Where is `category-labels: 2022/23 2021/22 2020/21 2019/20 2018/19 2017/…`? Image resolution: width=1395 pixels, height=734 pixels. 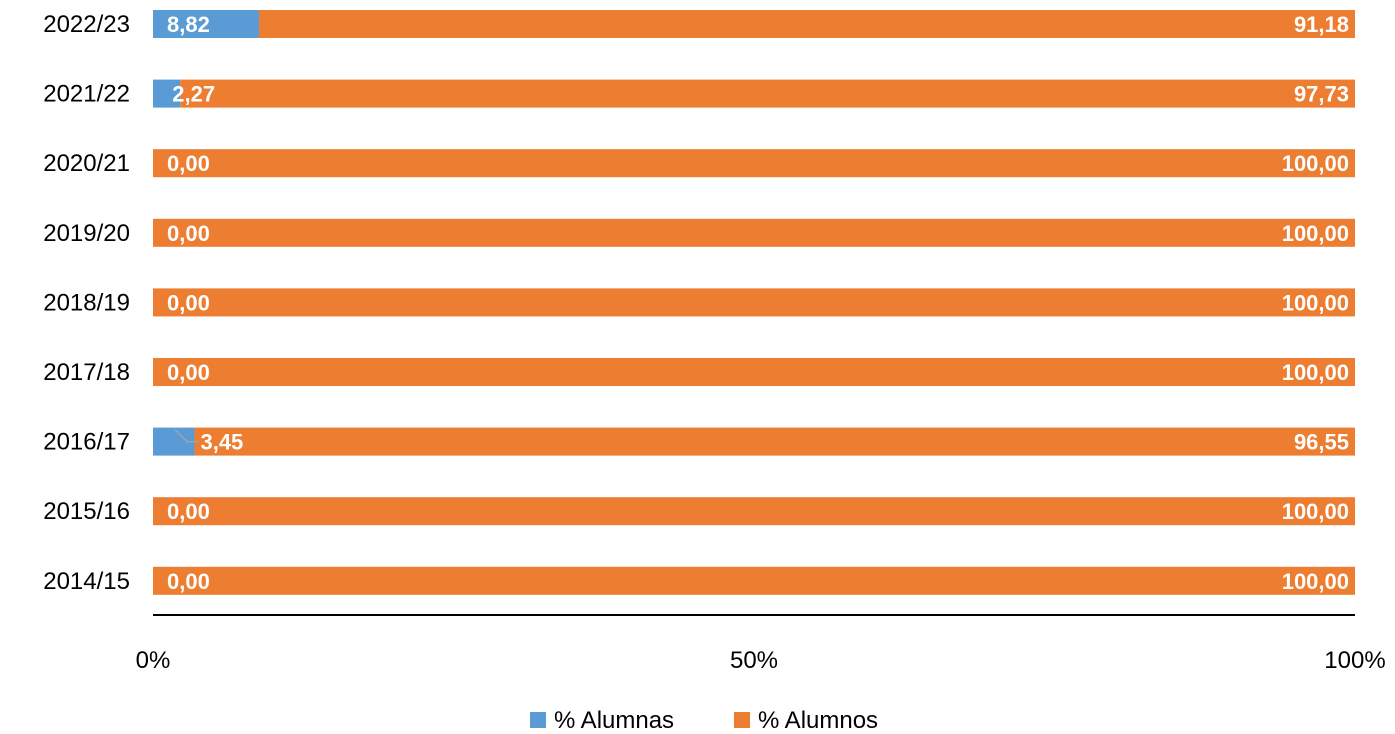
category-labels: 2022/23 2021/22 2020/21 2019/20 2018/19 2017/… is located at coordinates (86, 303).